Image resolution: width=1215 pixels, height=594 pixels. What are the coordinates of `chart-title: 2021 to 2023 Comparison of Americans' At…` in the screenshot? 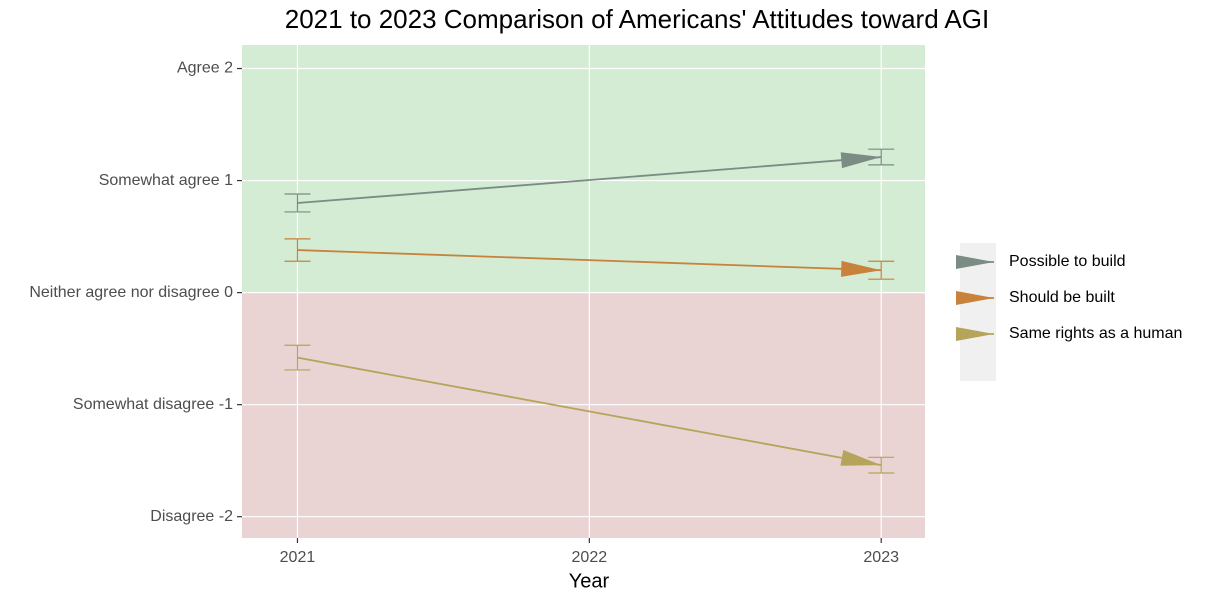 It's located at (637, 19).